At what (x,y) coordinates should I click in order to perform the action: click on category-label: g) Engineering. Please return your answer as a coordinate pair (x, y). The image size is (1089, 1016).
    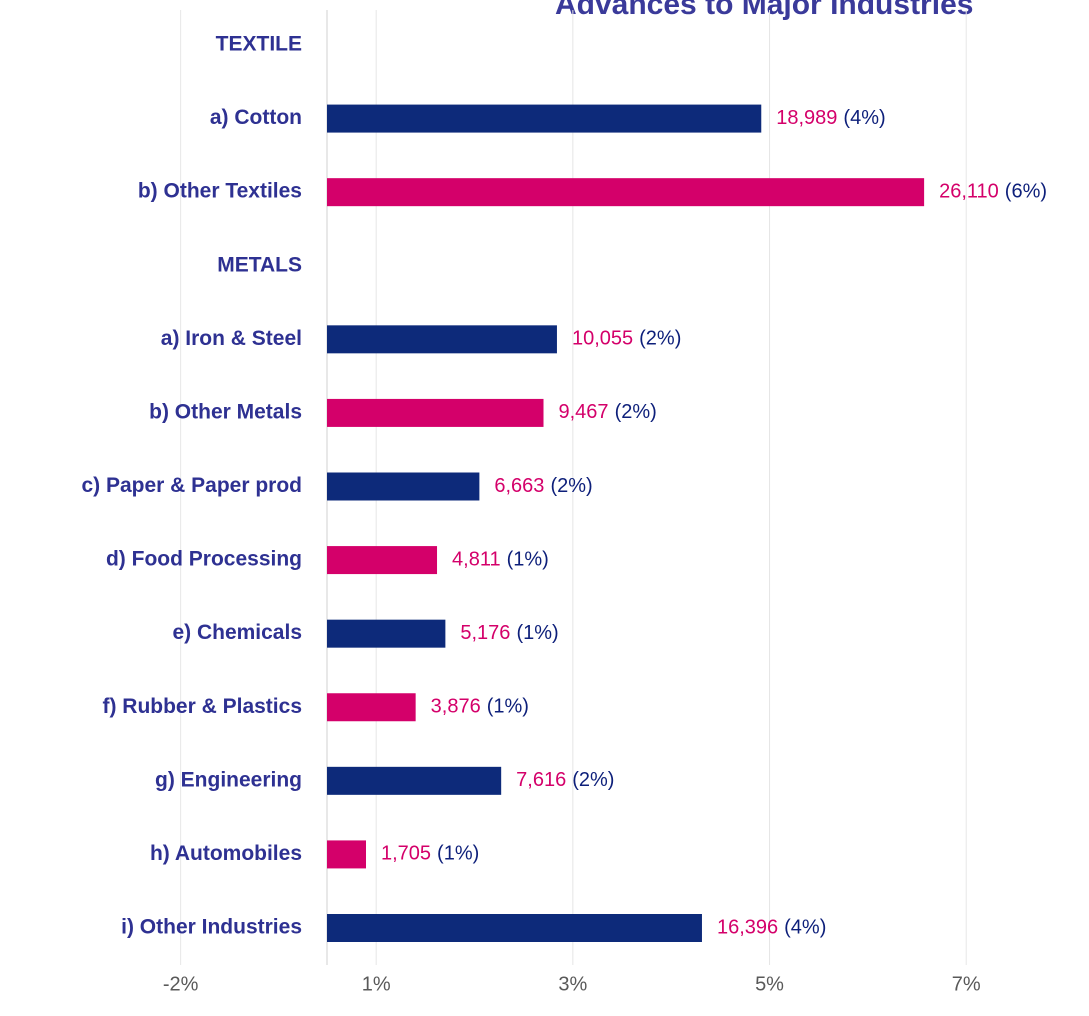
    Looking at the image, I should click on (228, 779).